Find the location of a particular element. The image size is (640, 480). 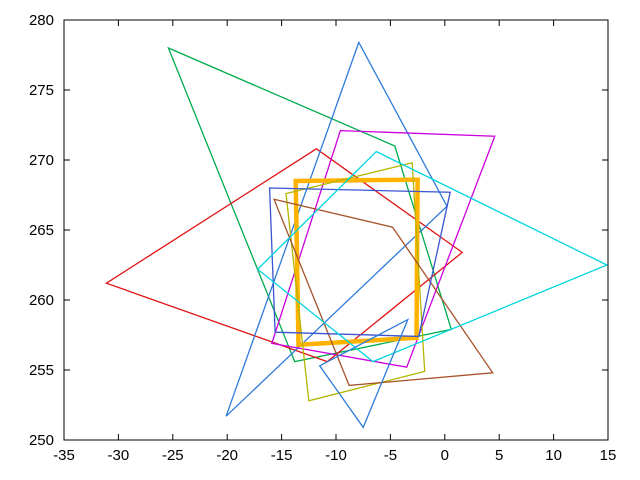

x-axis-tick-label: -30 is located at coordinates (119, 455).